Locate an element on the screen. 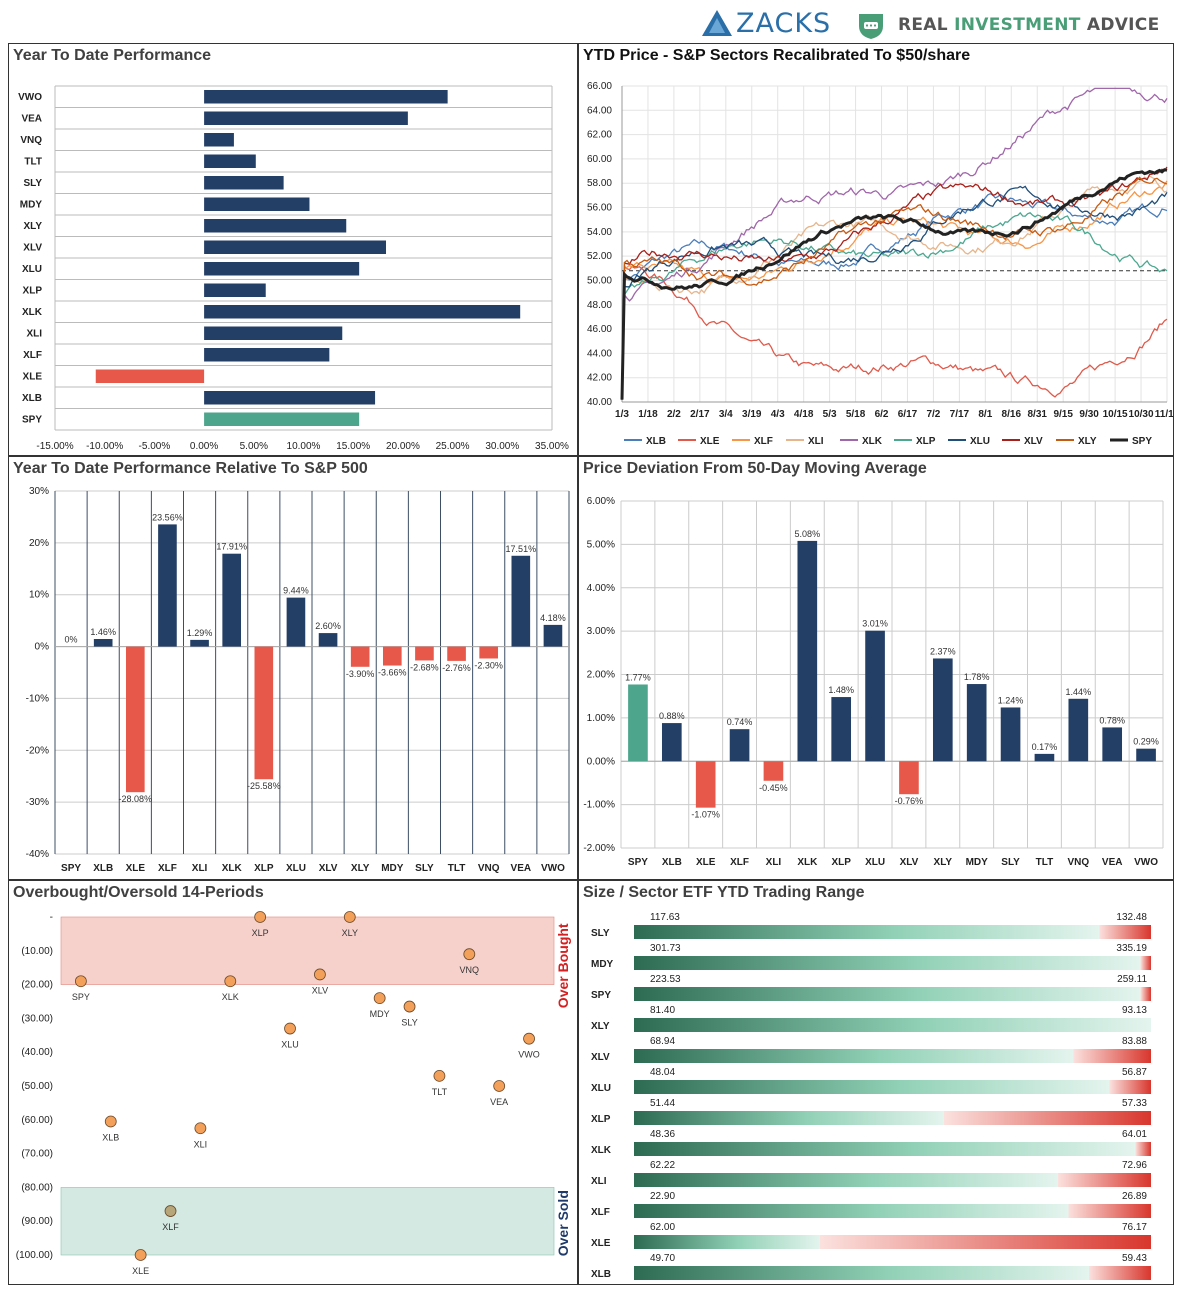 The image size is (1184, 1292). low-value: 48.36 is located at coordinates (662, 1134).